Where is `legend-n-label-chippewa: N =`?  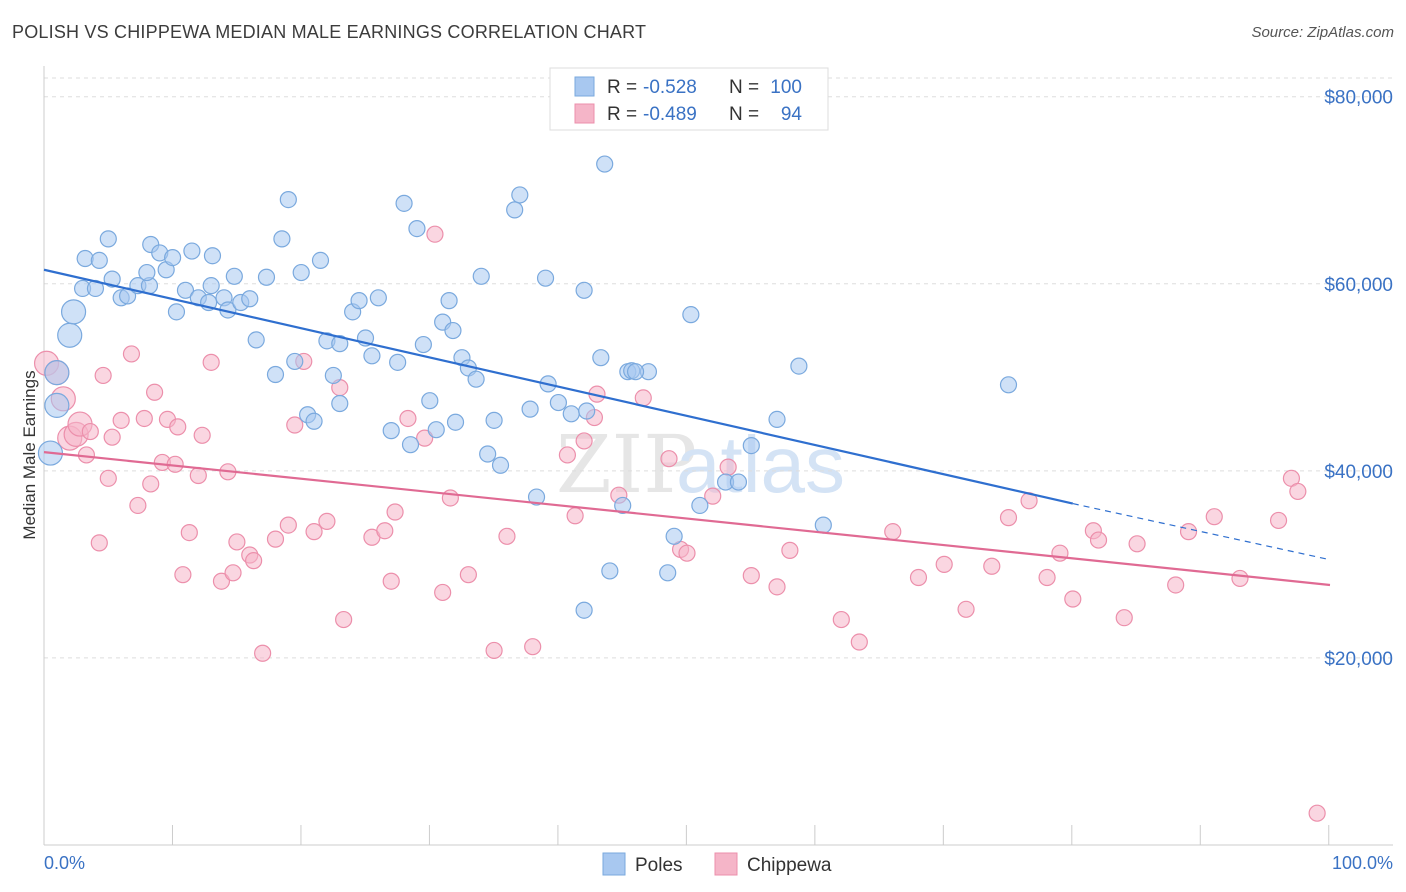 legend-n-label-chippewa: N = is located at coordinates (744, 114).